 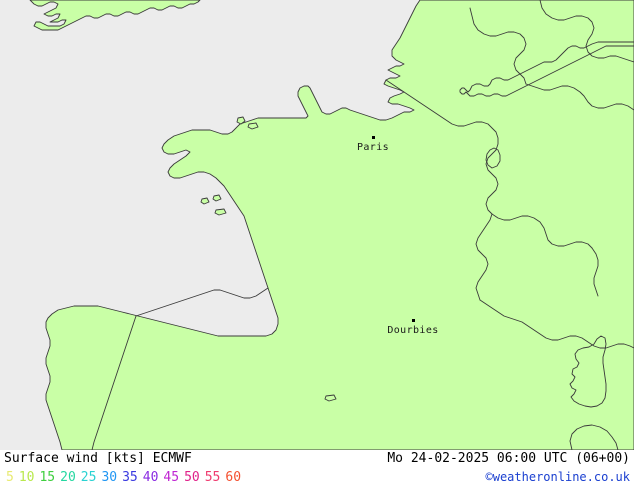 I want to click on border-belgium-netherlands, so click(x=498, y=46).